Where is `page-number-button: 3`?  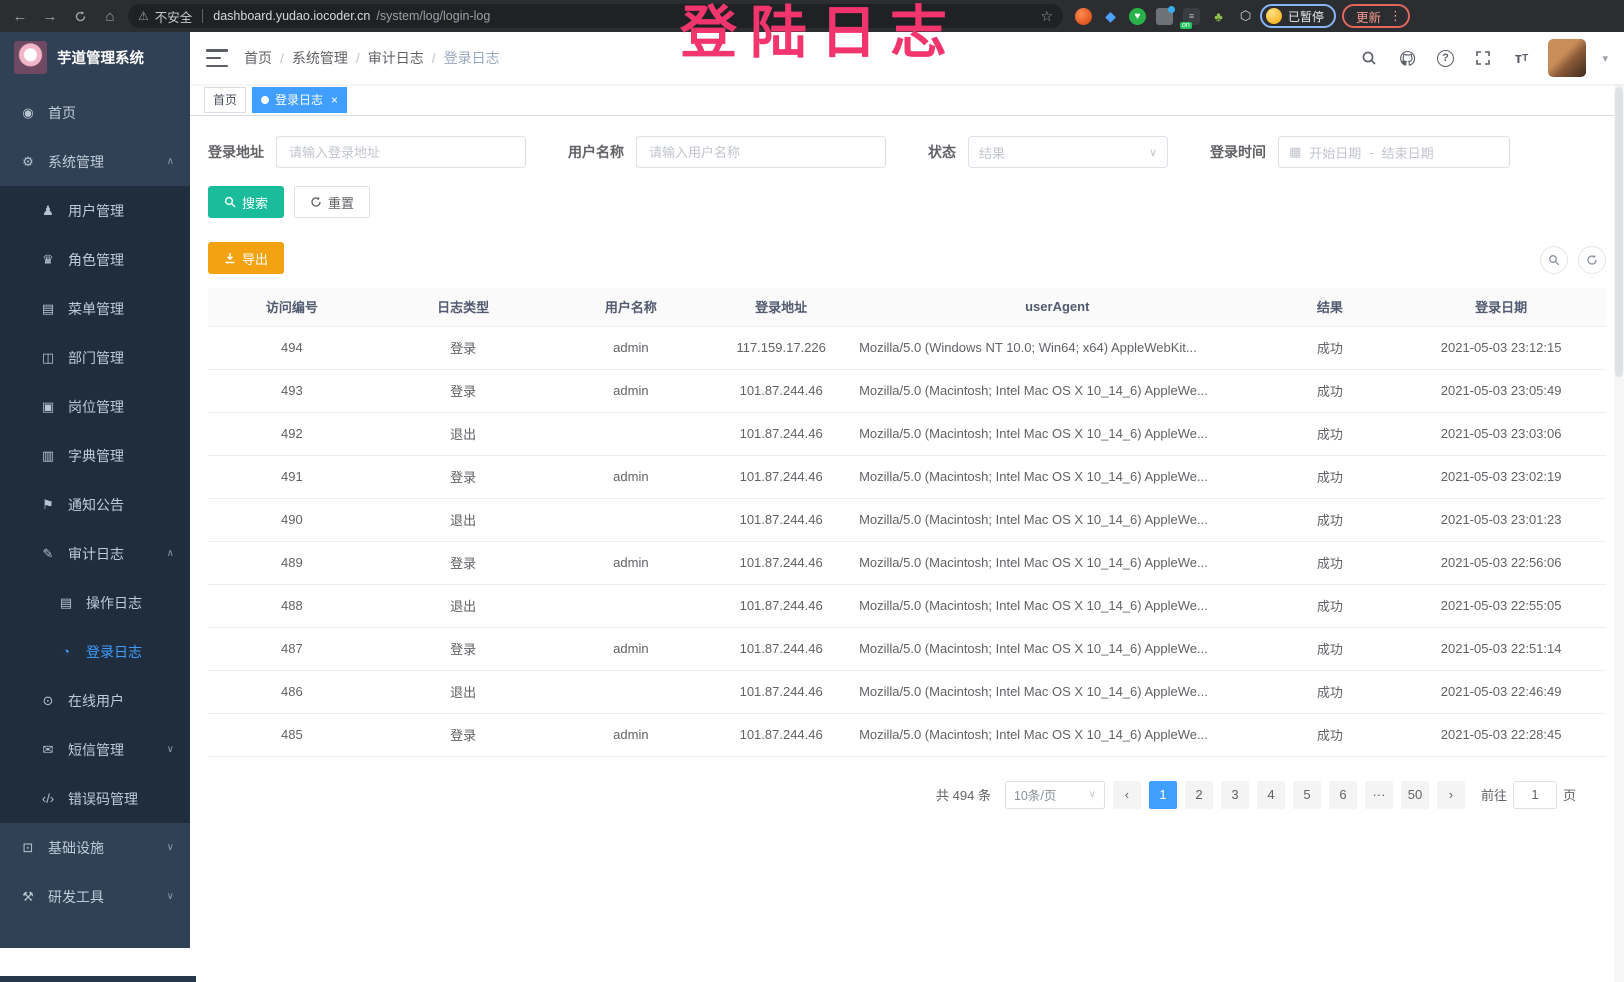
page-number-button: 3 is located at coordinates (1234, 794).